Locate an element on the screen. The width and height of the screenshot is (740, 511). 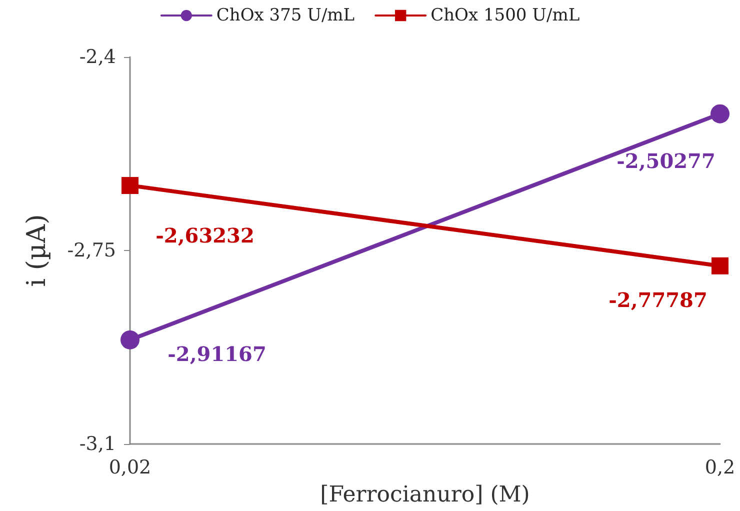
data-label: -2,50277 is located at coordinates (666, 160).